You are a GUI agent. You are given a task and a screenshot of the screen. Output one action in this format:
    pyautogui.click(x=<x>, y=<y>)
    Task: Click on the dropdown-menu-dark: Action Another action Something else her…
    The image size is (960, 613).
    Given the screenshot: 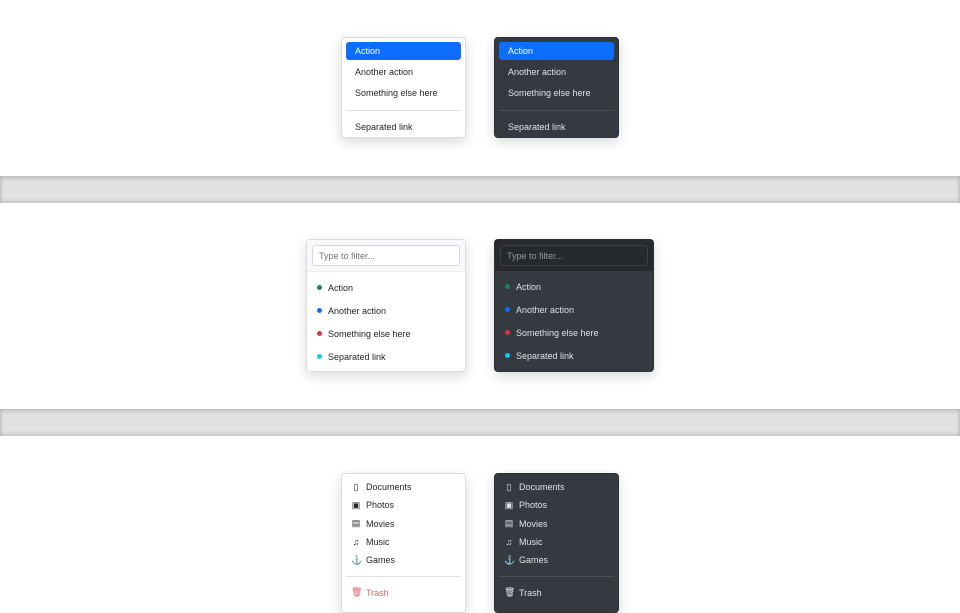 What is the action you would take?
    pyautogui.click(x=556, y=87)
    